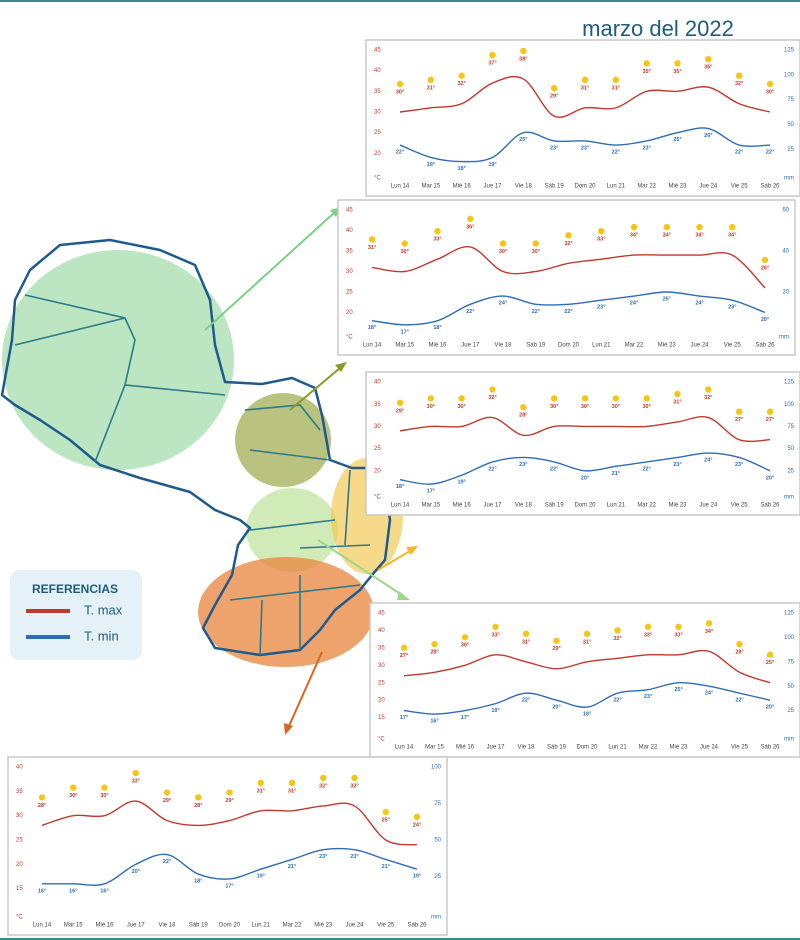 This screenshot has height=940, width=800. I want to click on y2-tick-label: 50, so click(790, 687).